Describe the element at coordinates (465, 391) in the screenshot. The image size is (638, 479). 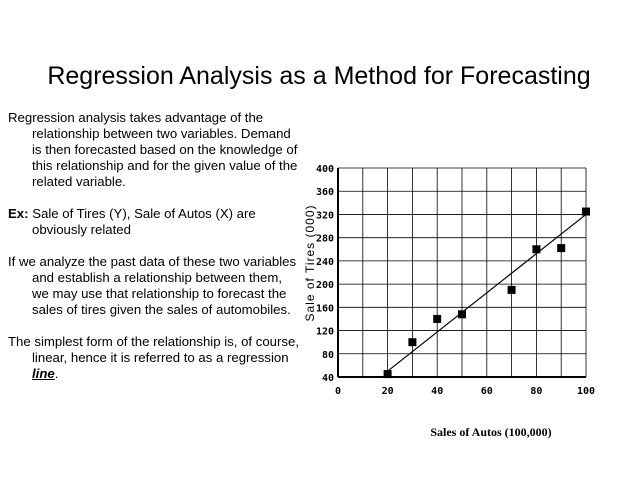
I see `x-tick-labels: 0 20 40 60 80 100` at that location.